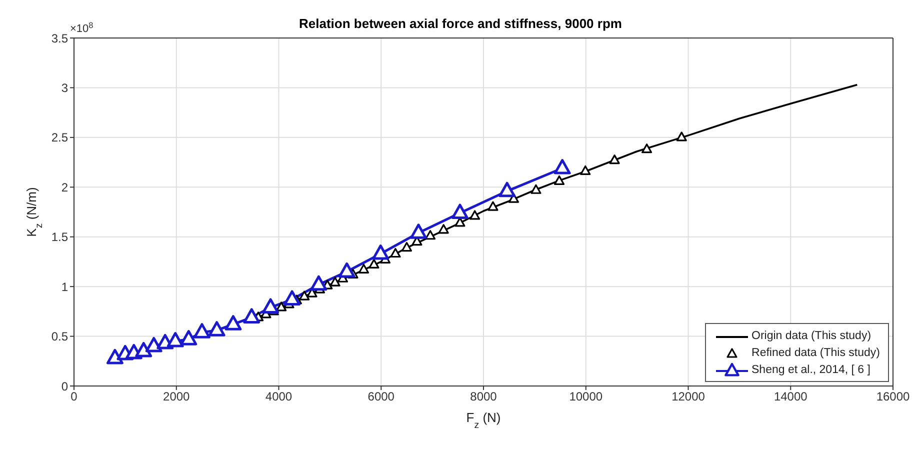 The image size is (921, 471). I want to click on text: ×10$^{8}$, so click(82, 27).